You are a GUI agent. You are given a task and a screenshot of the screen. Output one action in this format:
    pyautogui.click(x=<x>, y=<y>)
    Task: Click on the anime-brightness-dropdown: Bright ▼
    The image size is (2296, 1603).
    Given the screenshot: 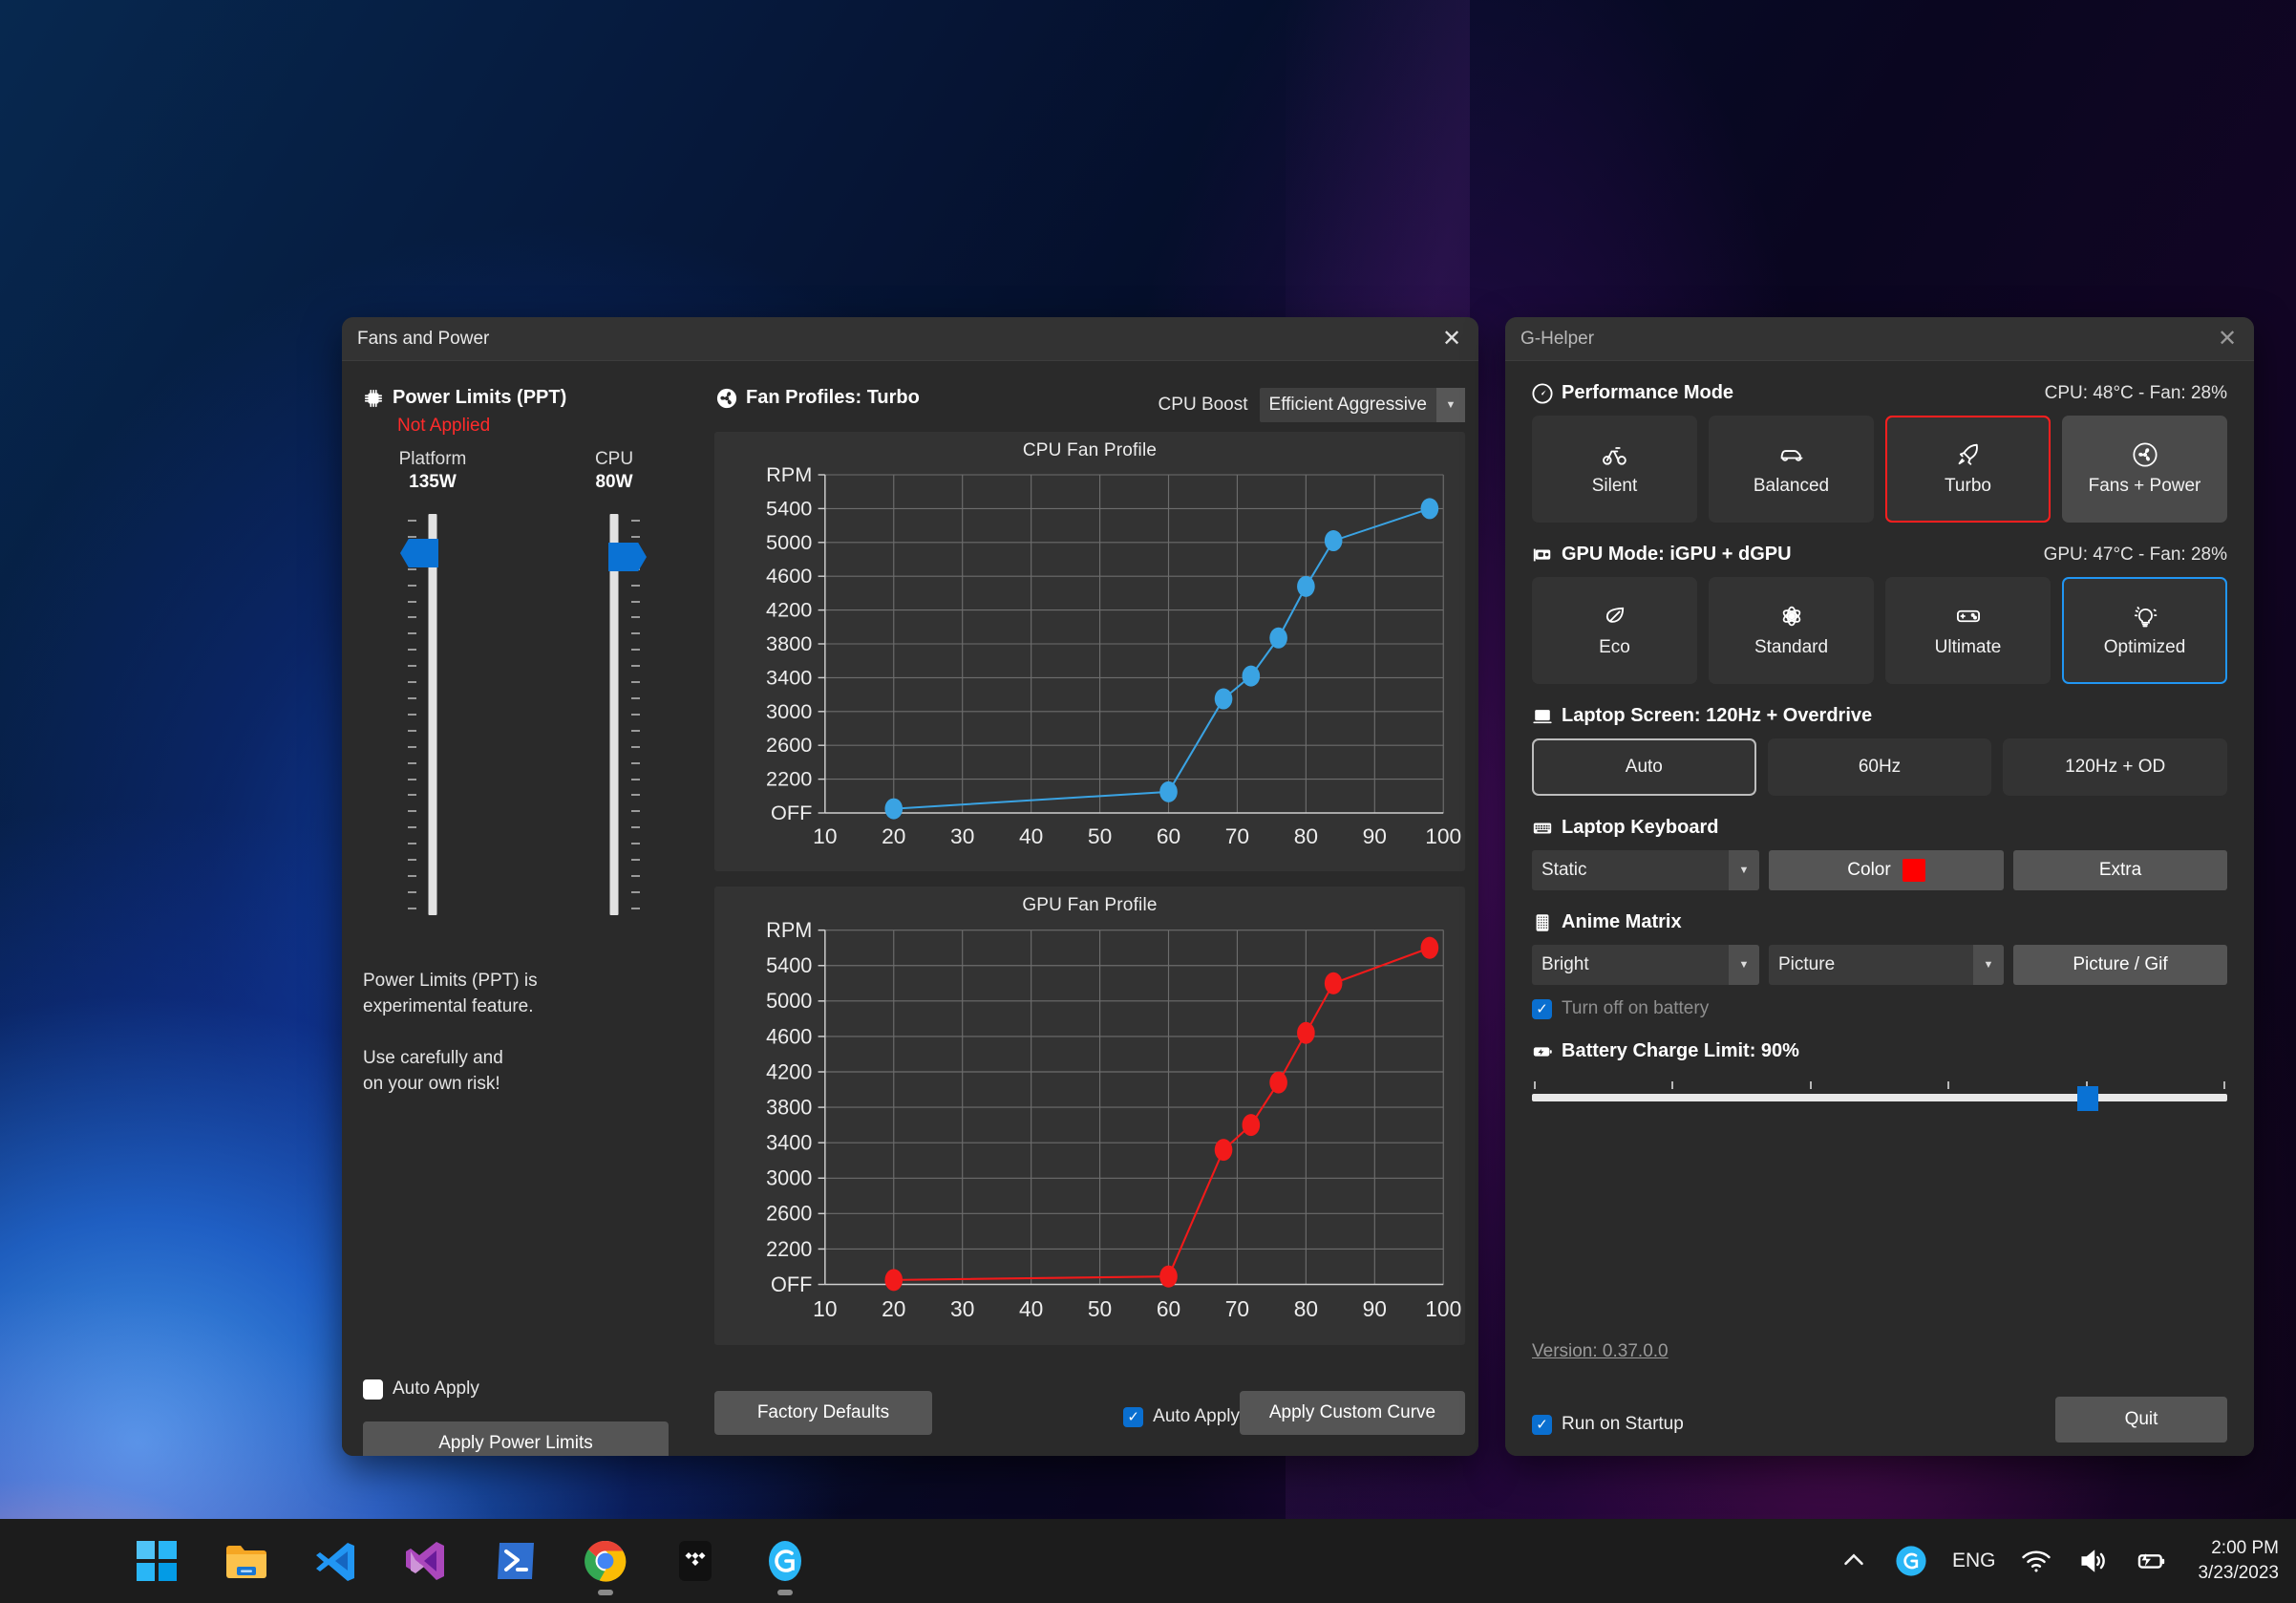 What is the action you would take?
    pyautogui.click(x=1645, y=965)
    